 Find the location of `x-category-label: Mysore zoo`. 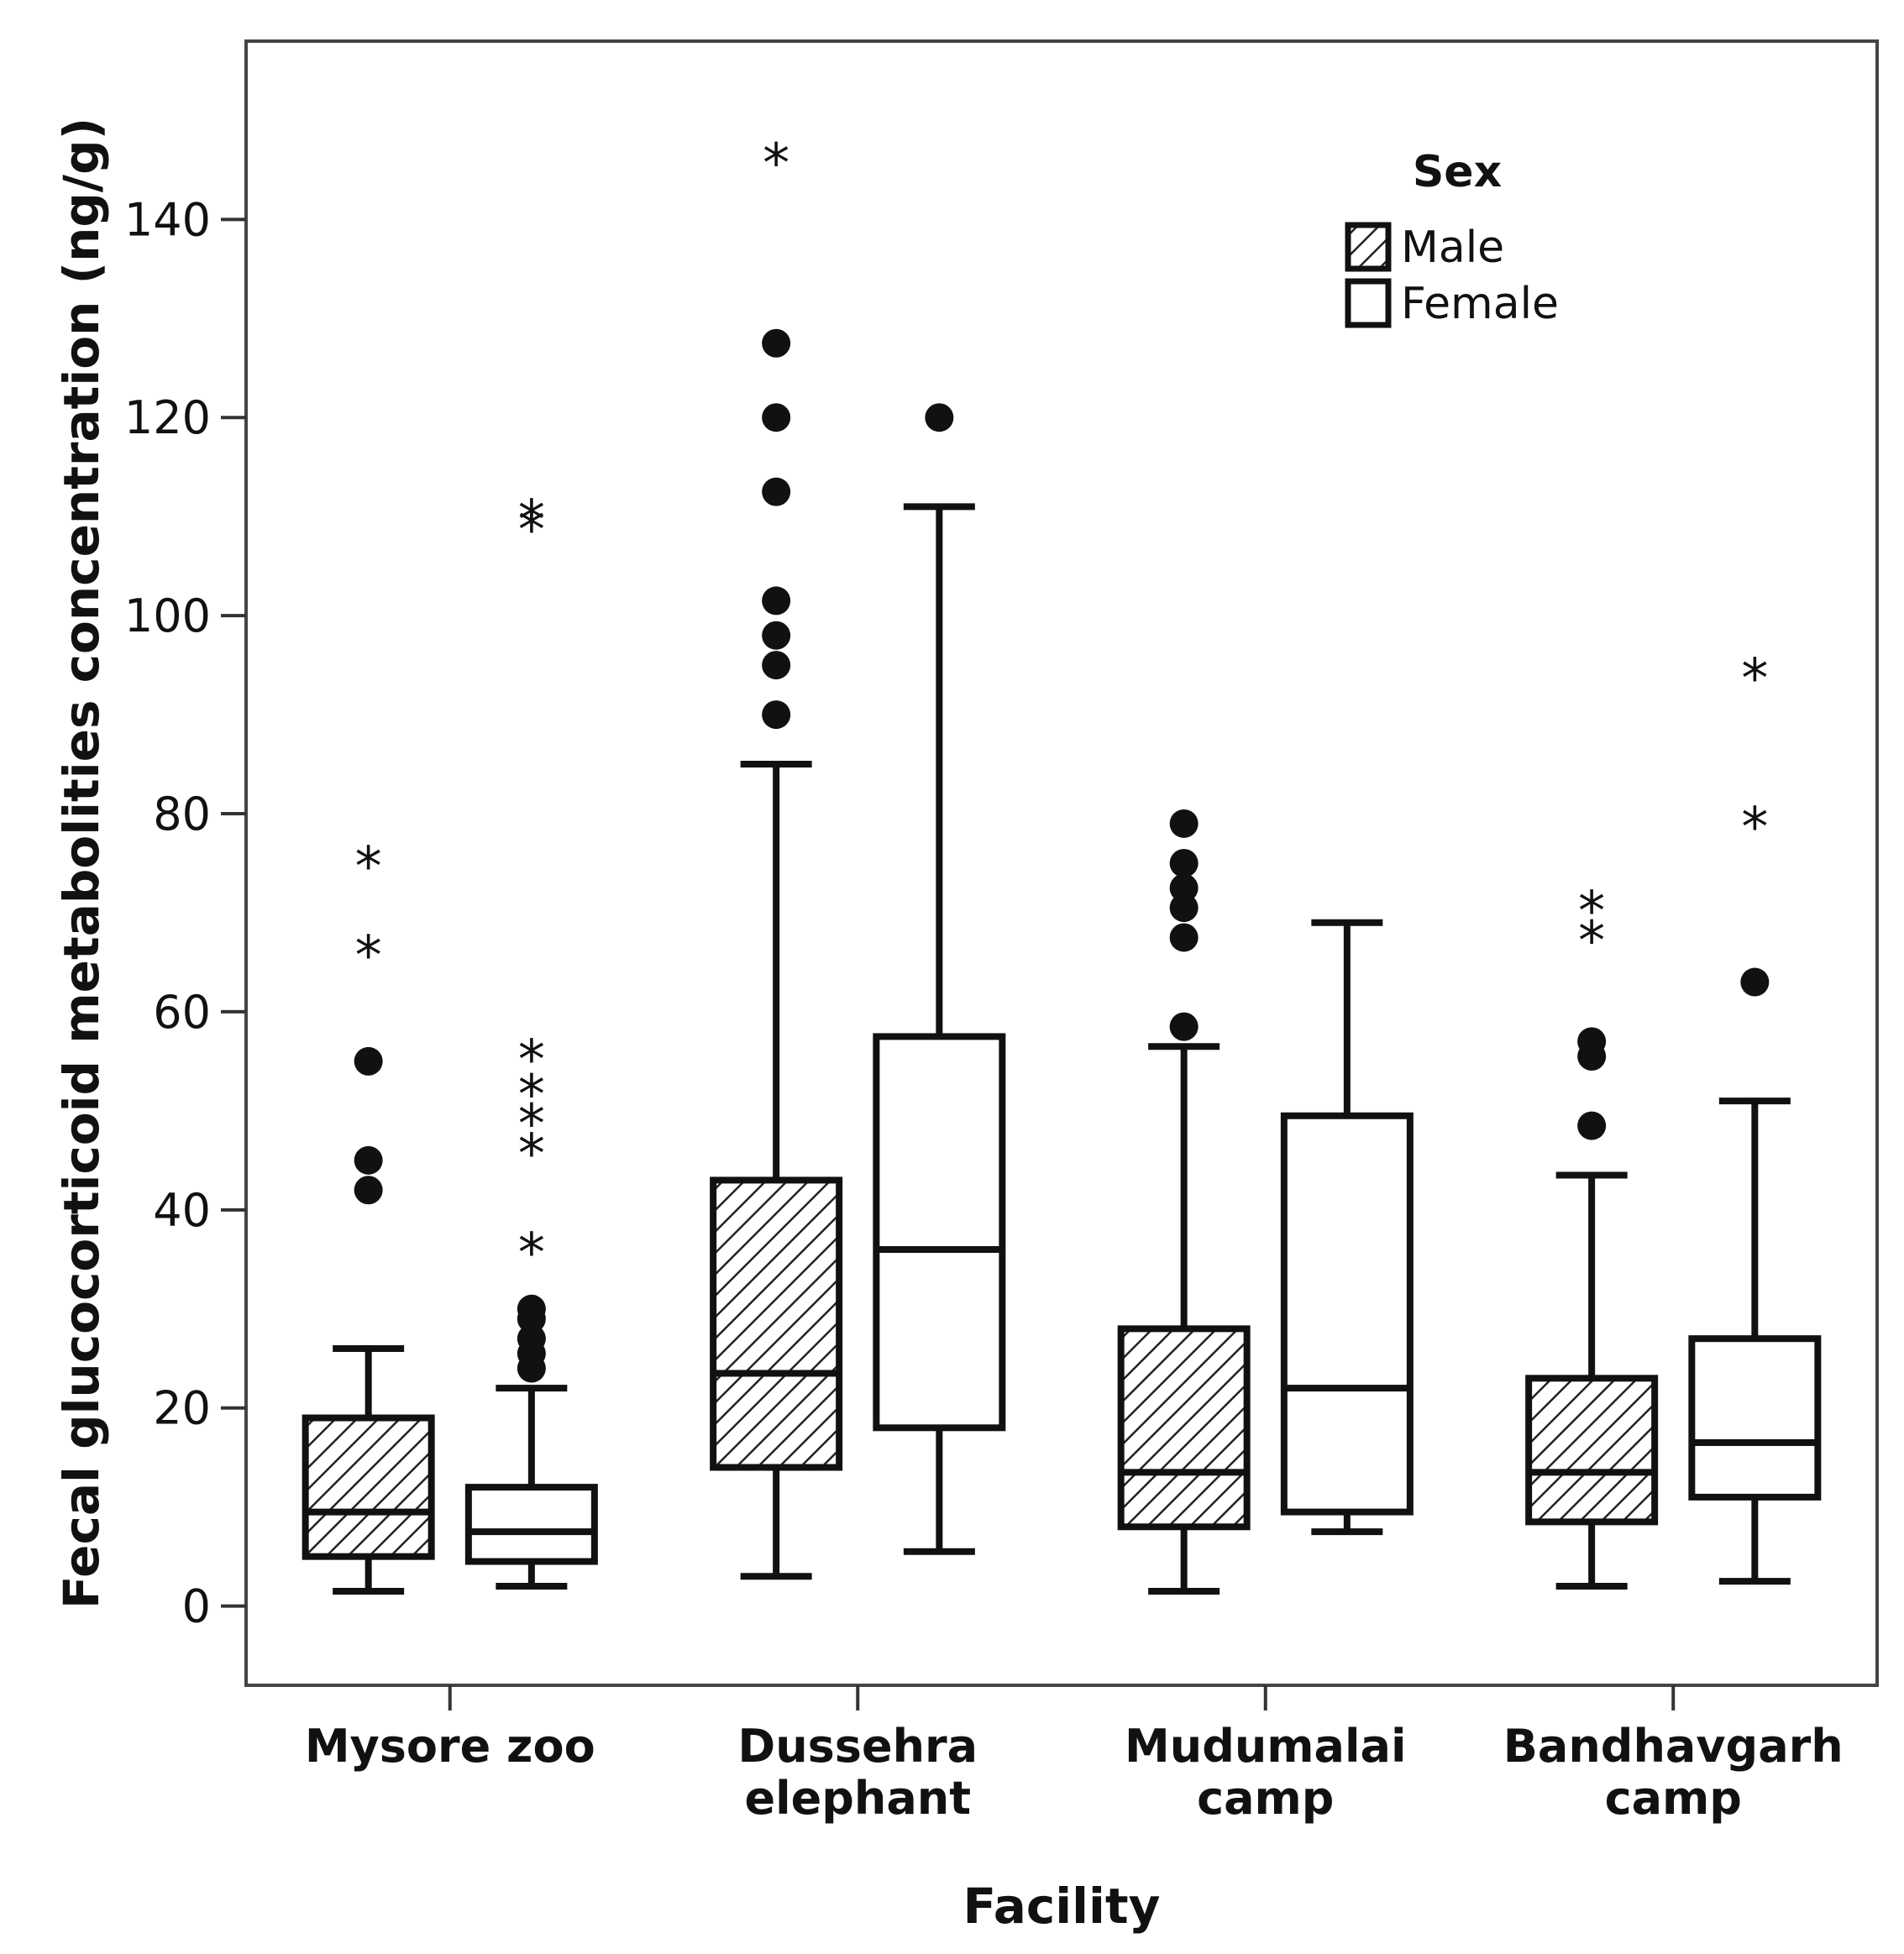

x-category-label: Mysore zoo is located at coordinates (450, 1746).